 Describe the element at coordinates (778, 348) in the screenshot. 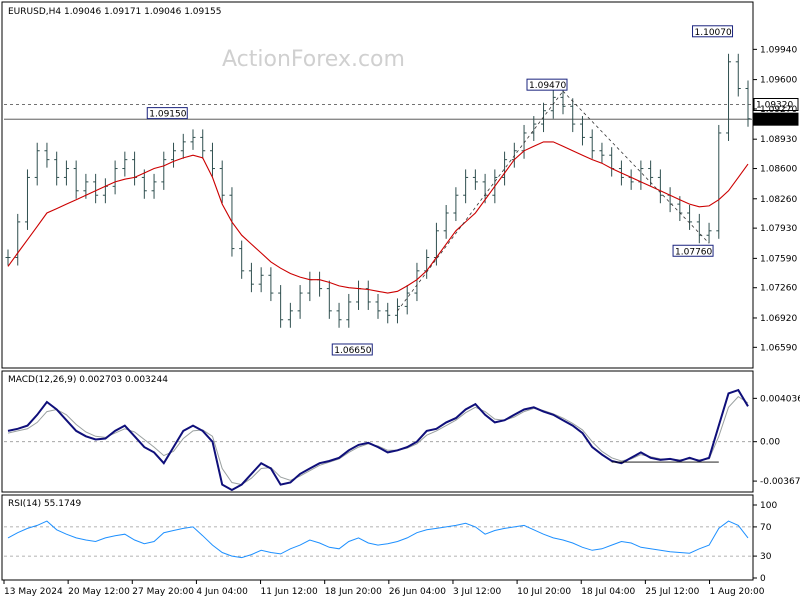

I see `y-tick-label: 1.06590` at that location.